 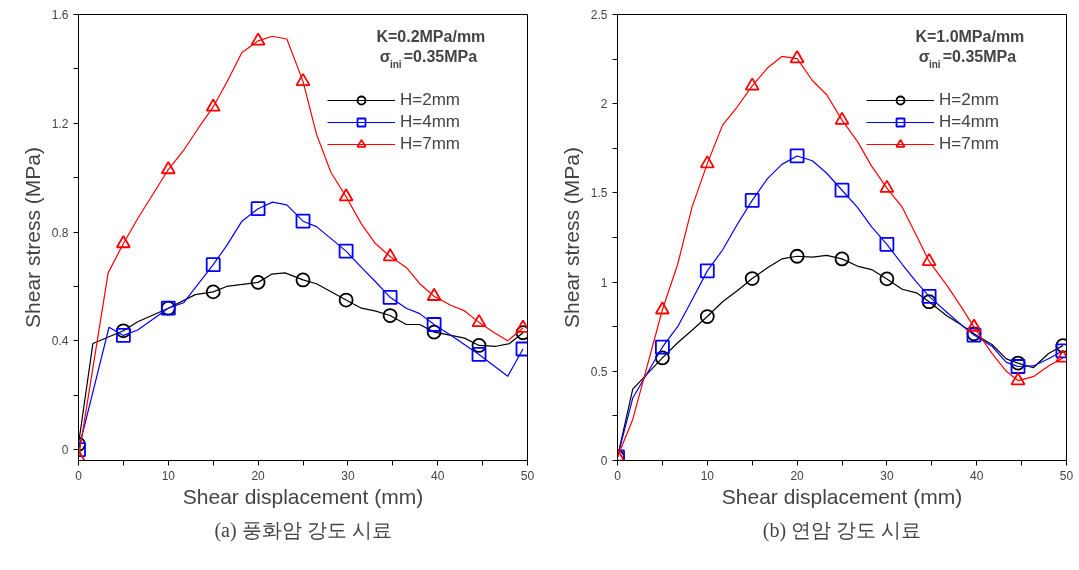 I want to click on y-tick-label: 0.4, so click(x=60, y=341).